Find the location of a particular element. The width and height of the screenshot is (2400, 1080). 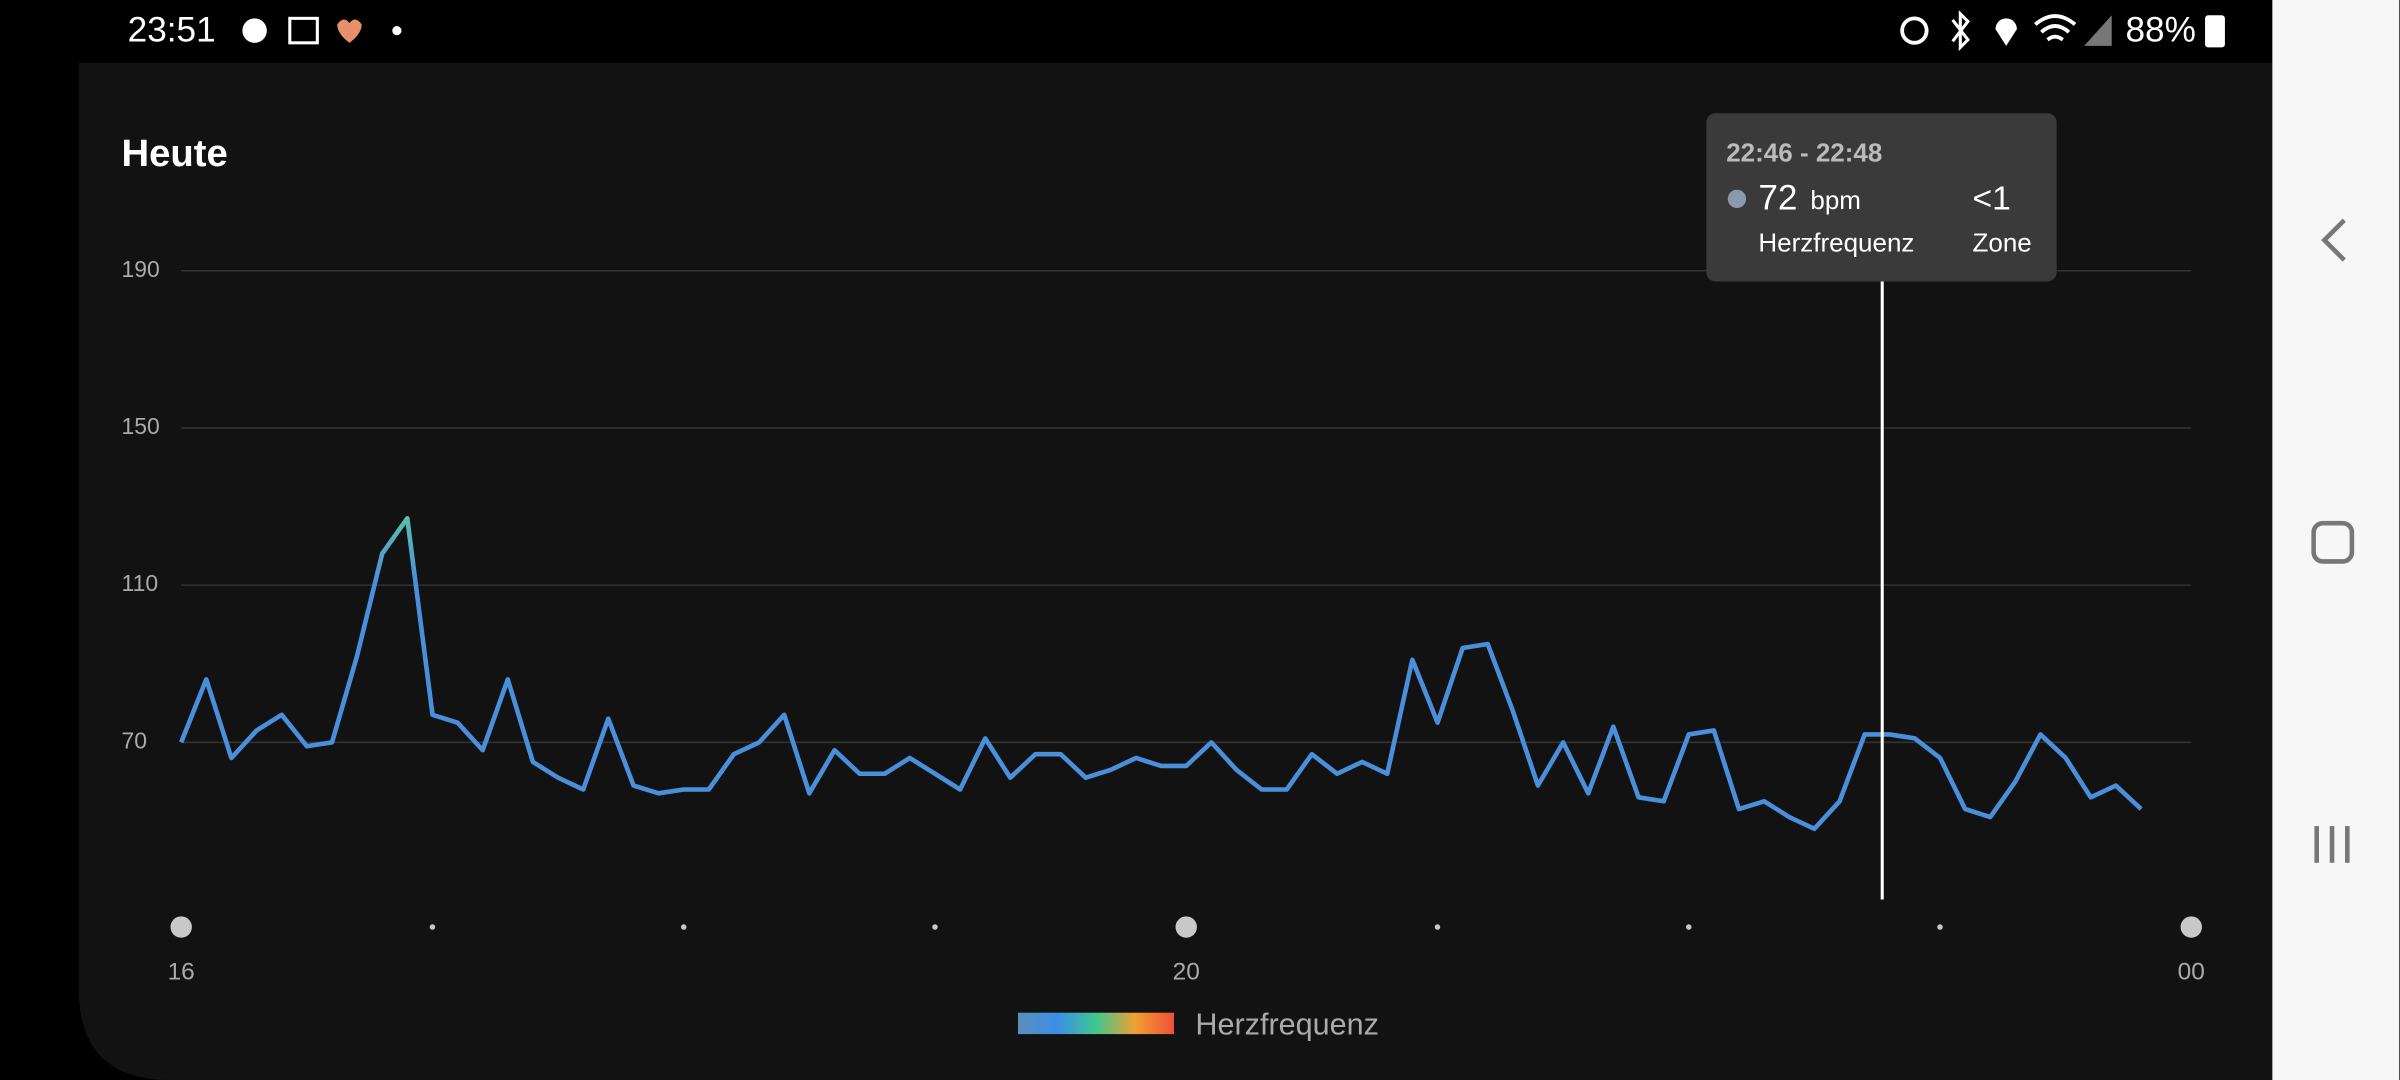

status-time: 23:51 is located at coordinates (172, 29).